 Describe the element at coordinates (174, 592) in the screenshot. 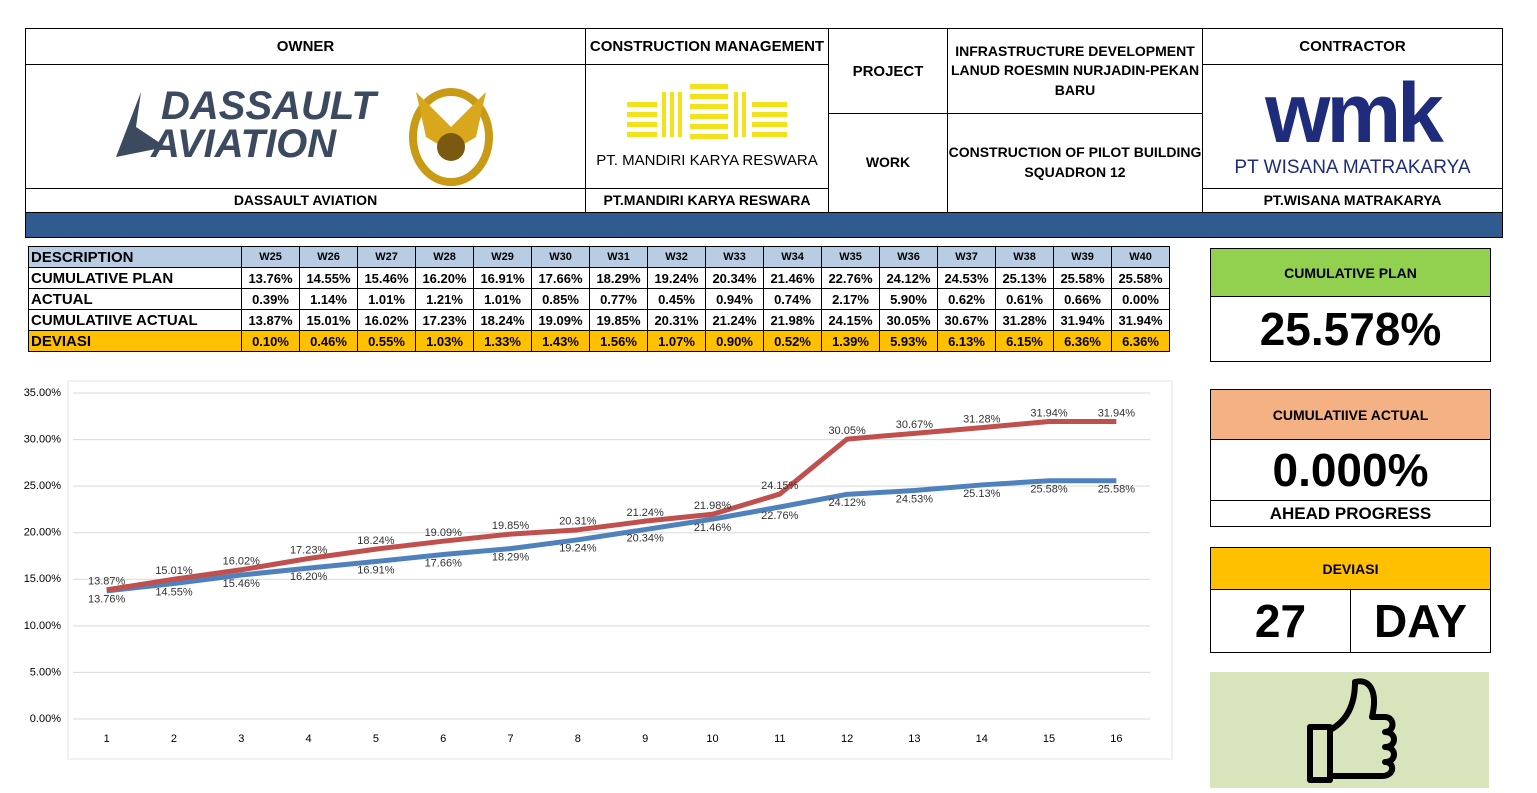

I see `data-label: 14.55%` at that location.